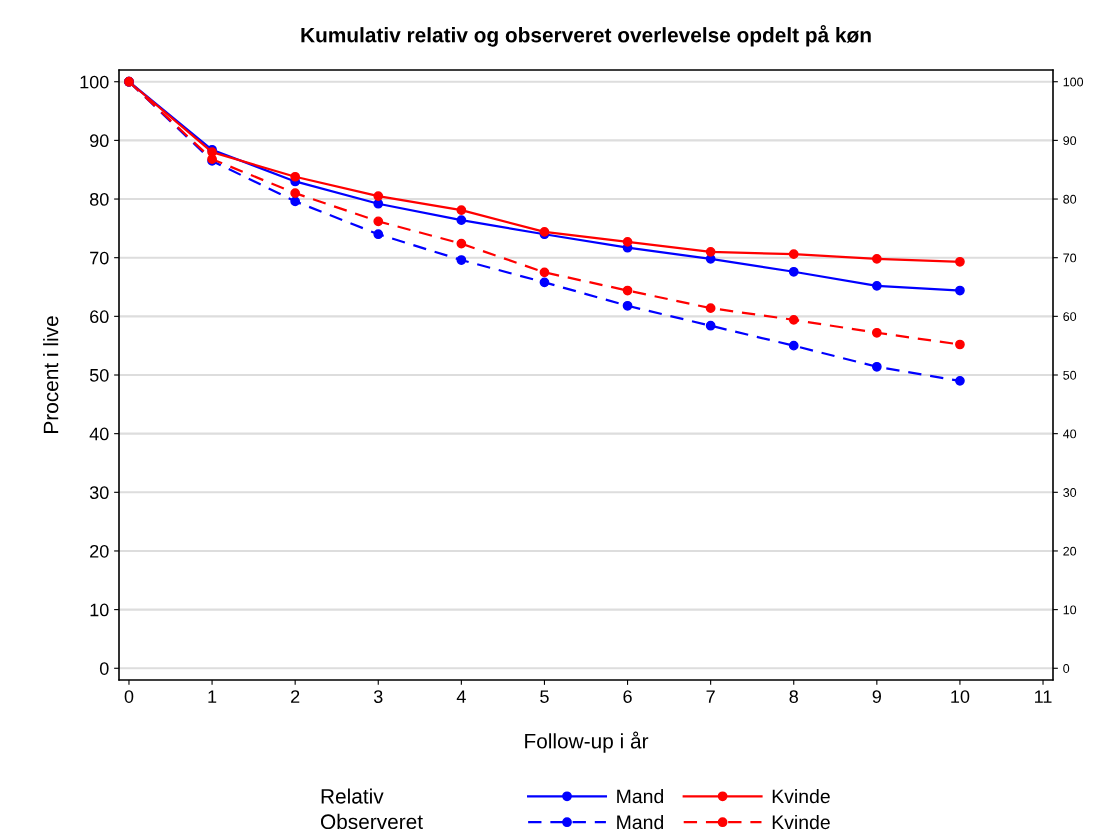  What do you see at coordinates (1070, 551) in the screenshot?
I see `y2-tick-label: 20` at bounding box center [1070, 551].